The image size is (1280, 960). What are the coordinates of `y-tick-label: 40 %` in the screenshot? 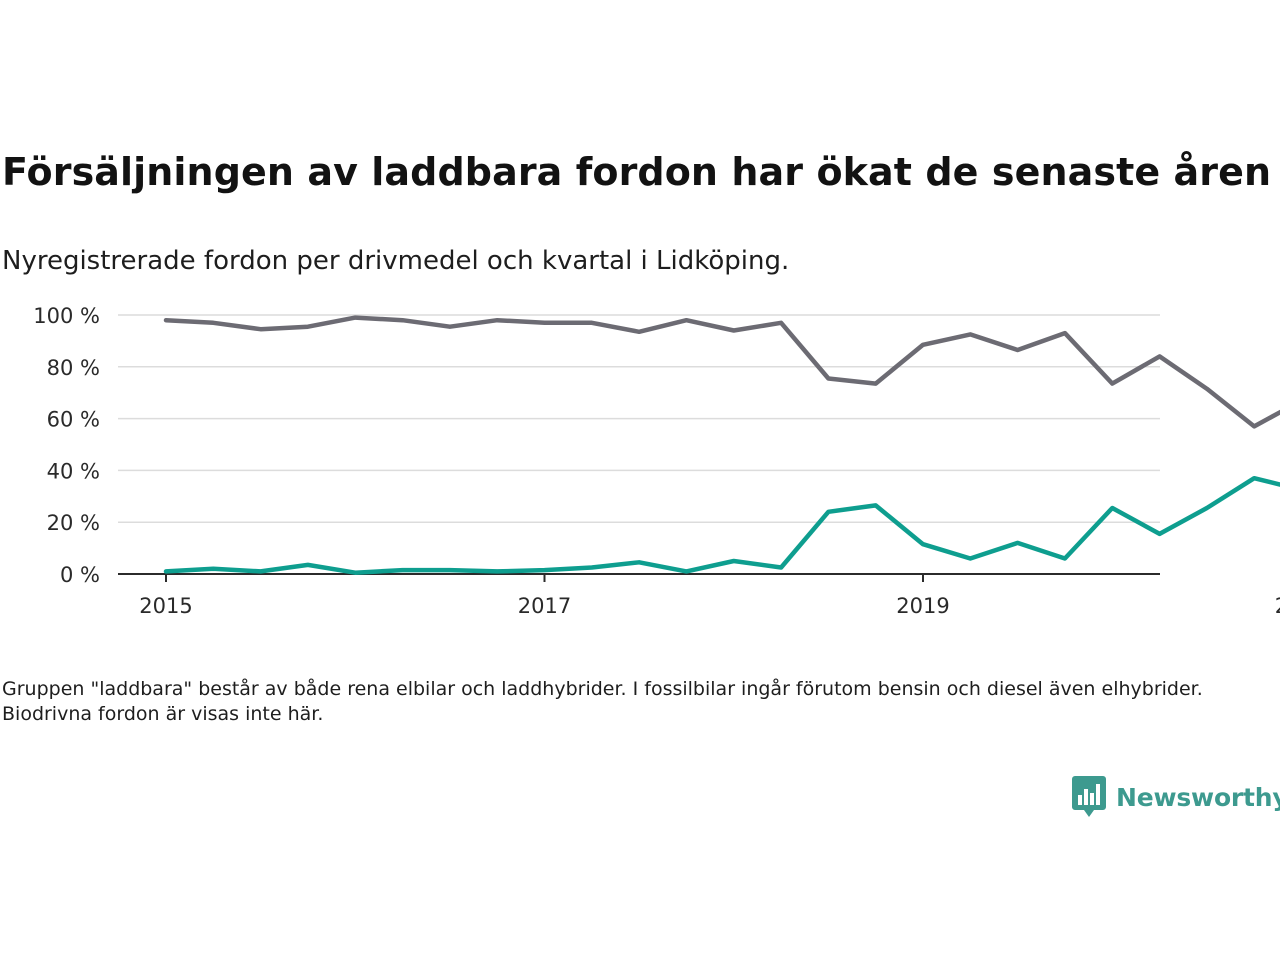 It's located at (73, 471).